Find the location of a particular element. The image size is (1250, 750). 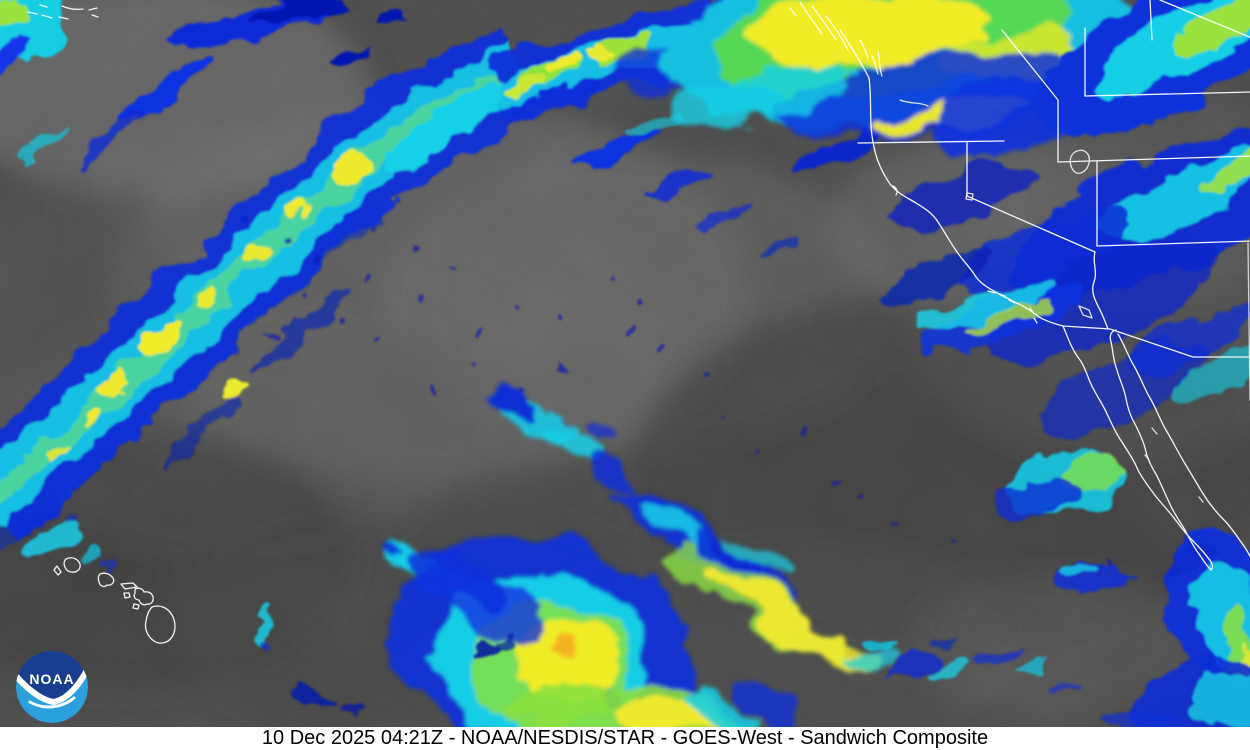

gulf-islands is located at coordinates (1174, 465).